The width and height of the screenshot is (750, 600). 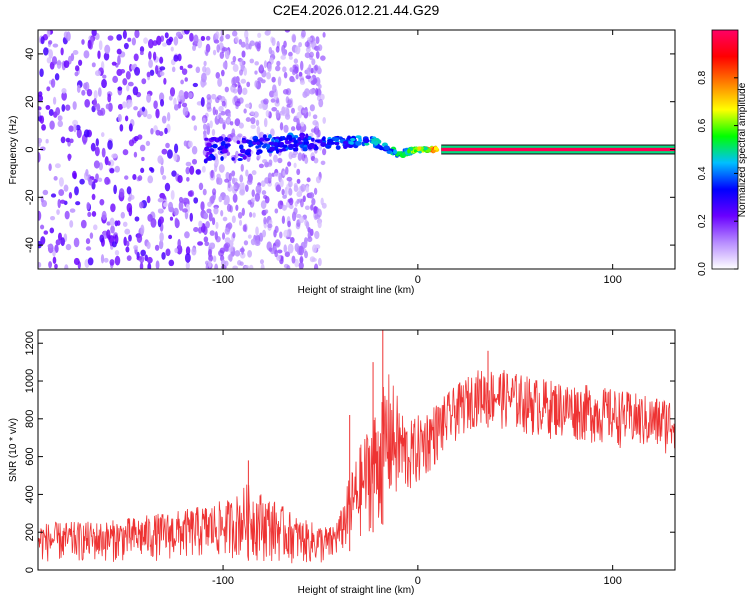 What do you see at coordinates (30, 245) in the screenshot?
I see `y-tick-label: -40` at bounding box center [30, 245].